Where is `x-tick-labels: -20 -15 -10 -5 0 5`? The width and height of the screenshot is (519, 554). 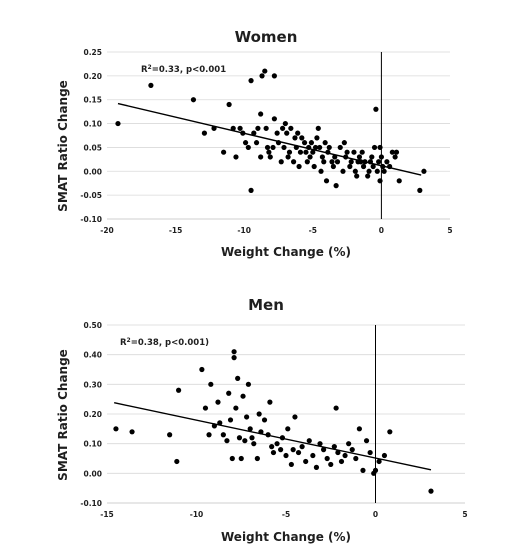 x-tick-labels: -20 -15 -10 -5 0 5 is located at coordinates (276, 230).